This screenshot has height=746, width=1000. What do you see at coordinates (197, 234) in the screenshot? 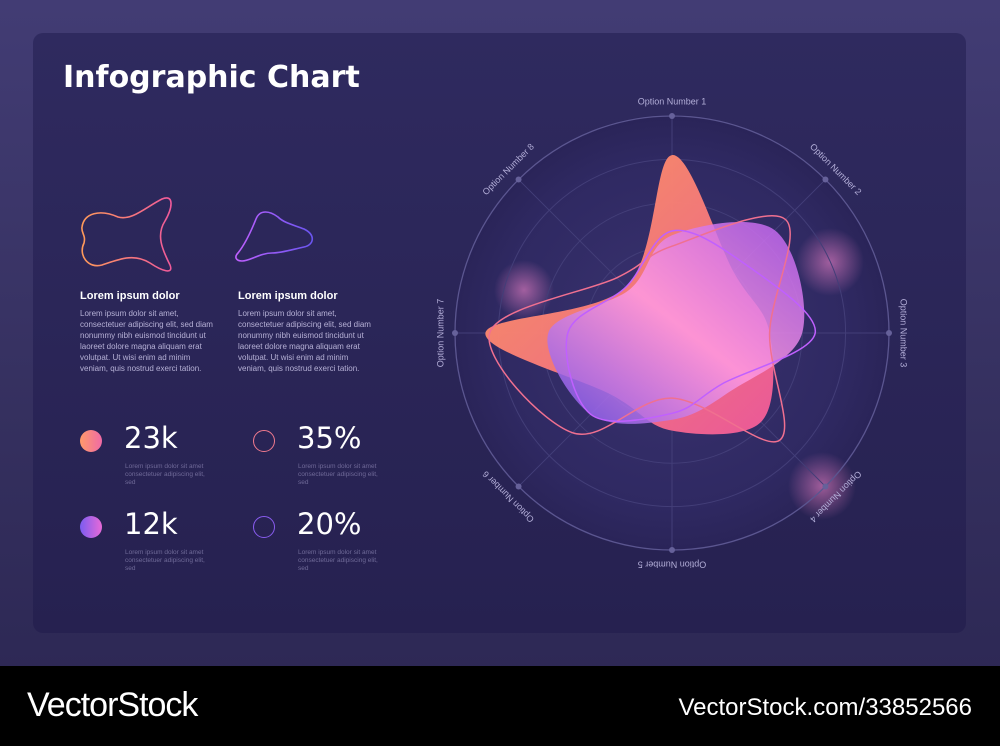
I see `legend-shape-icons` at bounding box center [197, 234].